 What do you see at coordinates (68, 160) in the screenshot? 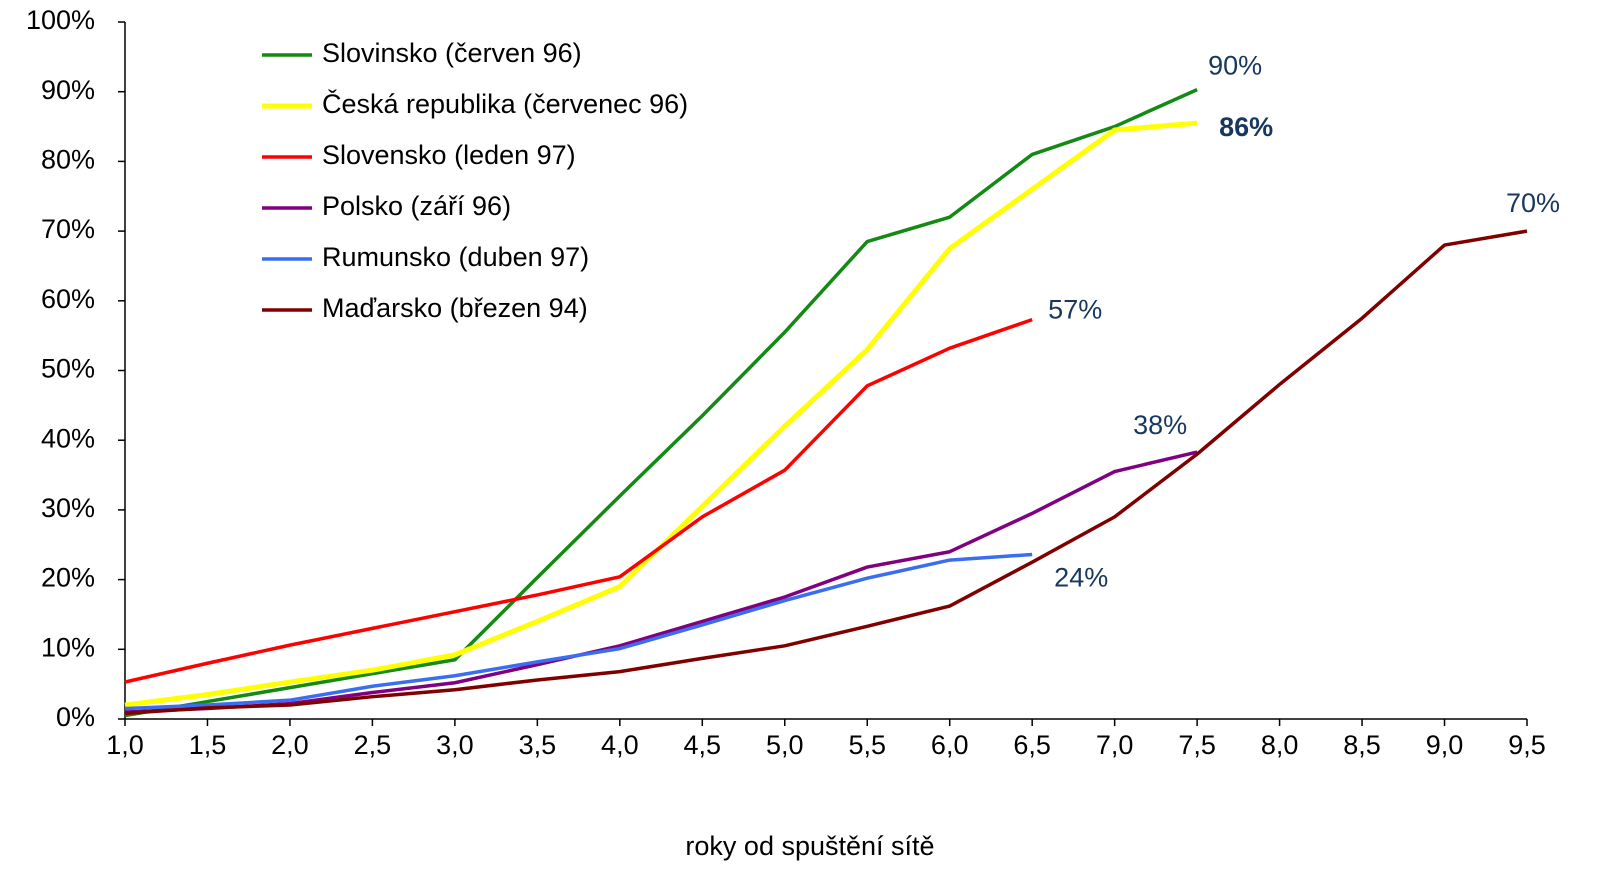
I see `y-tick-label: 80%` at bounding box center [68, 160].